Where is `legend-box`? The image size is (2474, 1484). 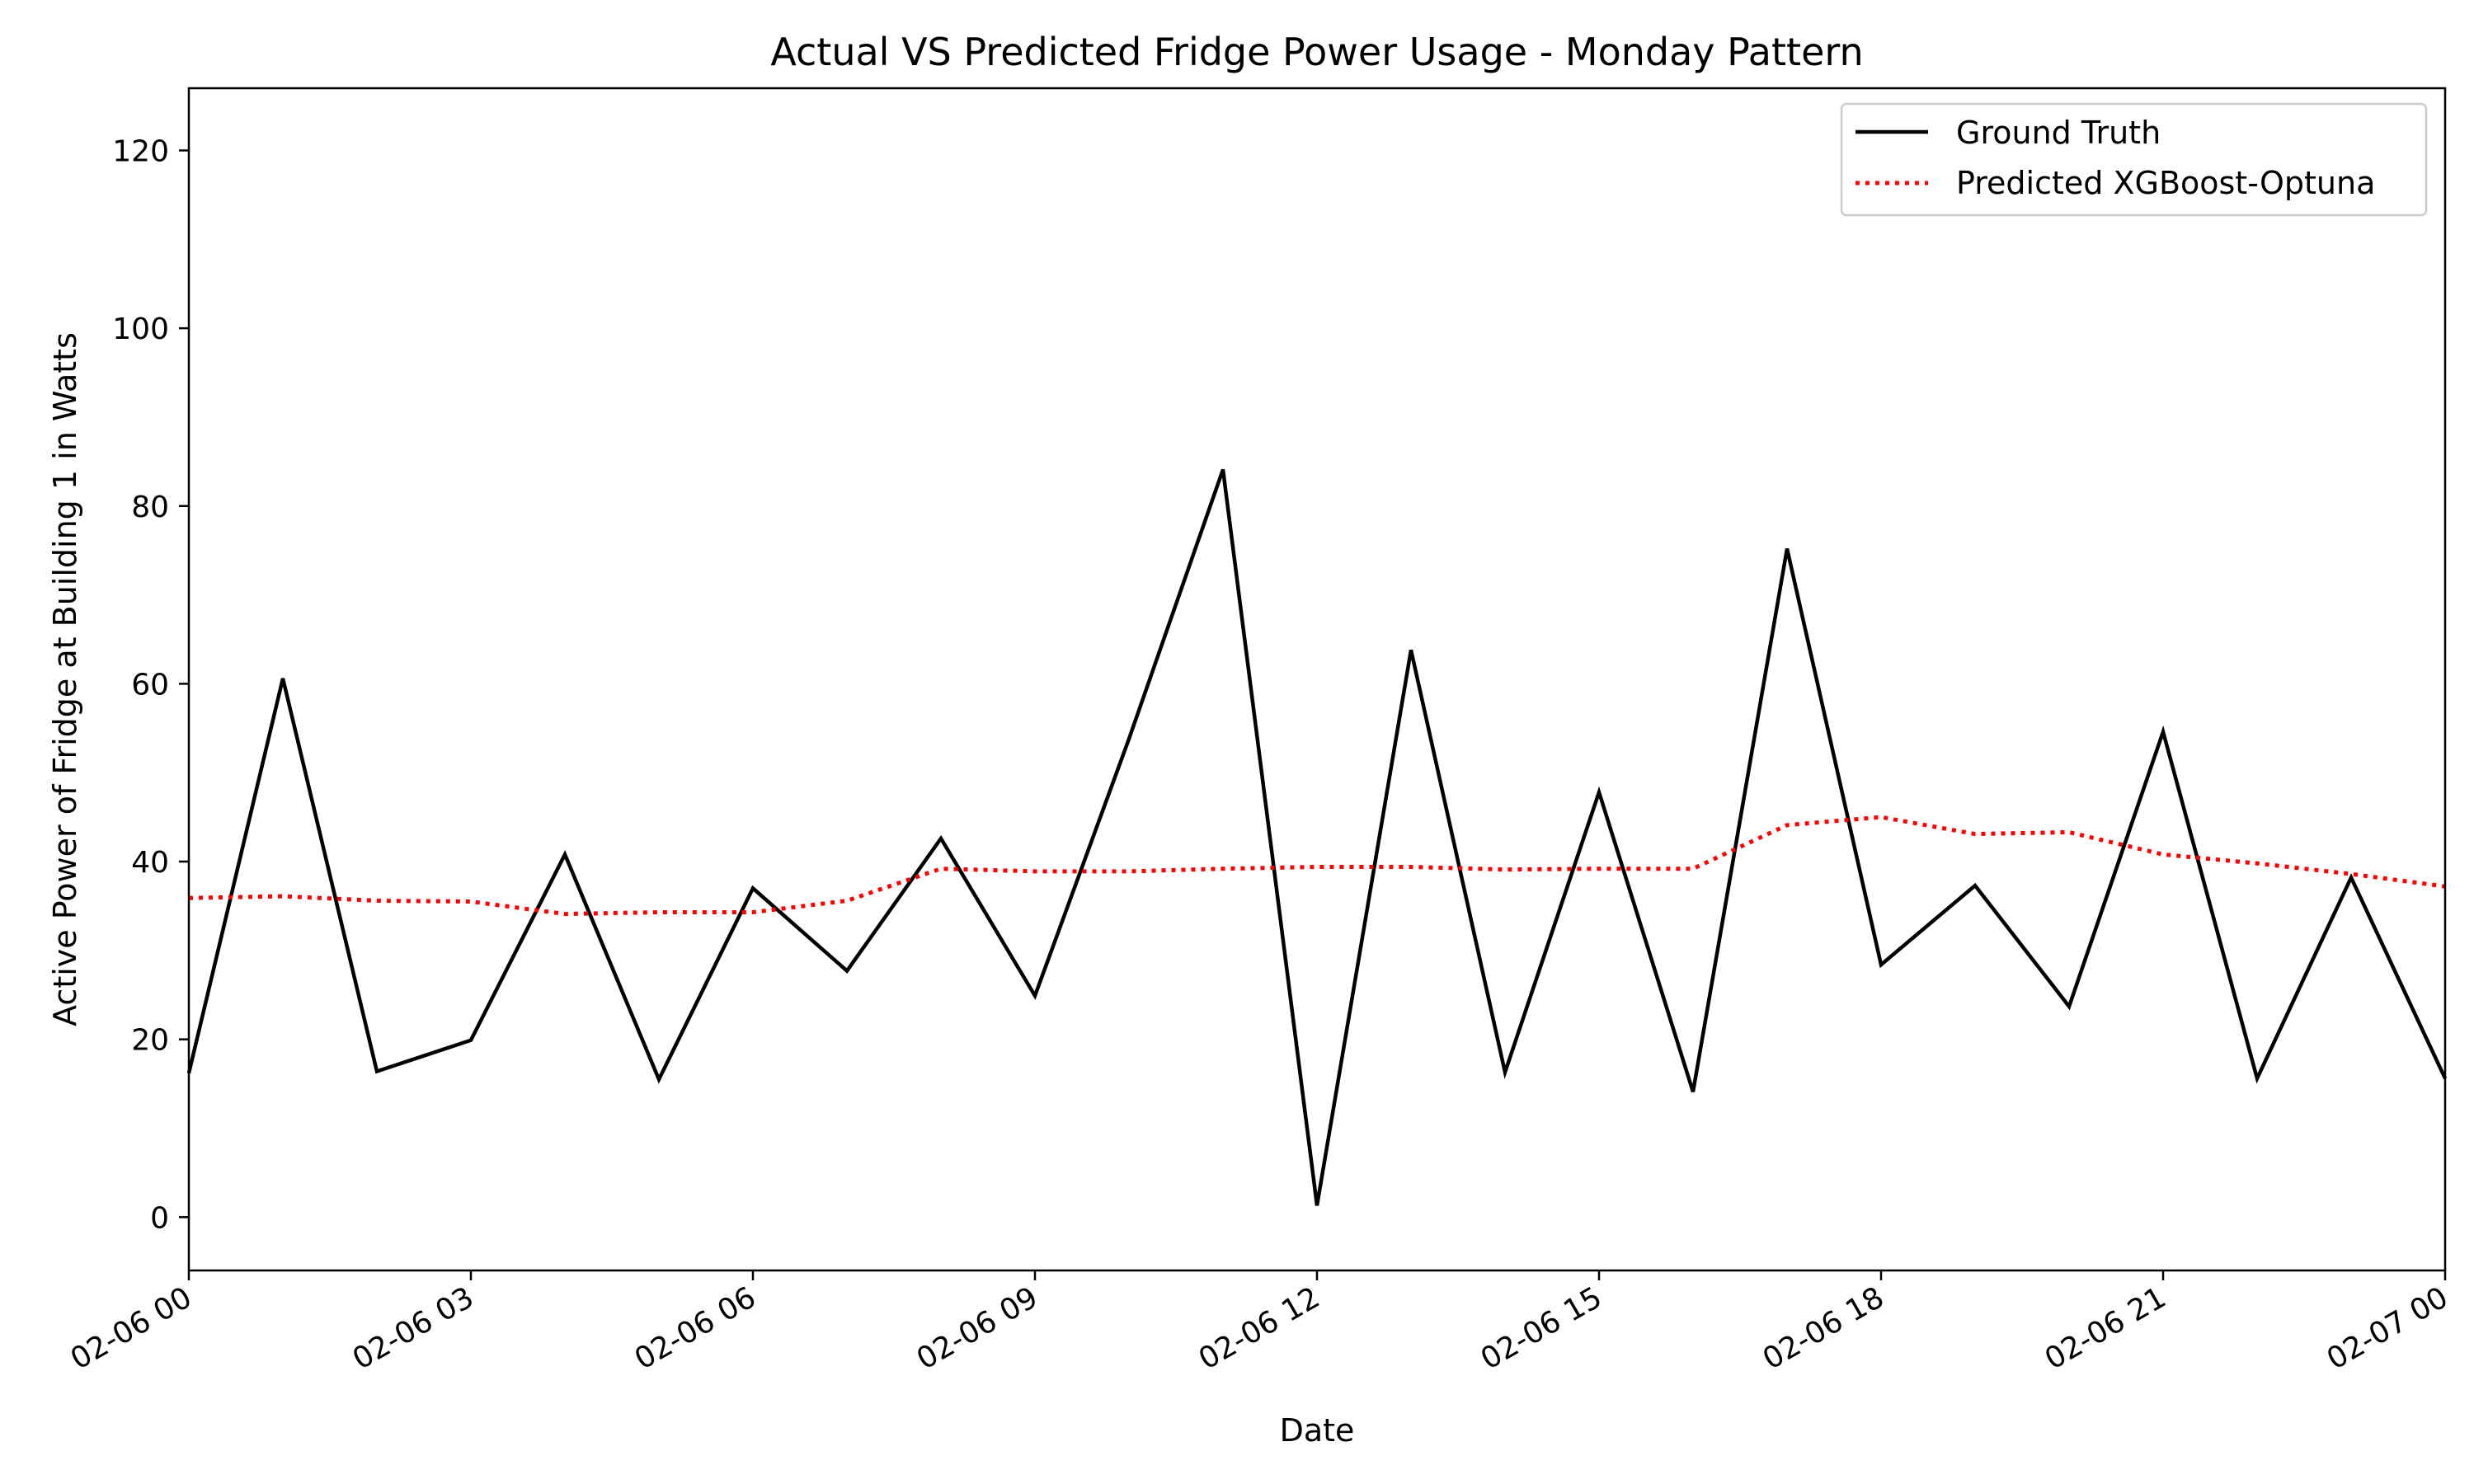 legend-box is located at coordinates (2134, 159).